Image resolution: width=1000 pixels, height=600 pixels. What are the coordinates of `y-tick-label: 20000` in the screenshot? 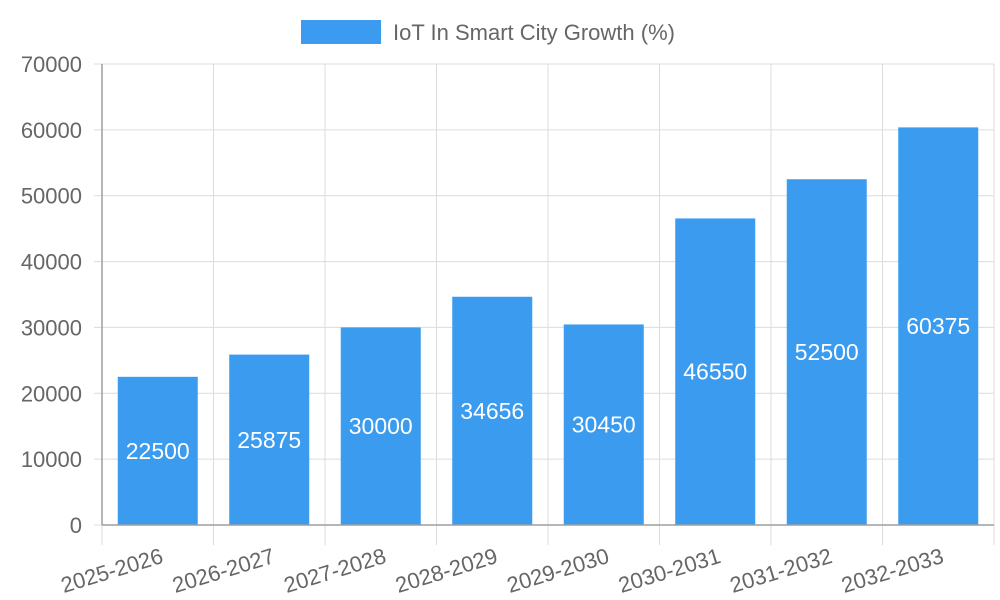 It's located at (51, 393).